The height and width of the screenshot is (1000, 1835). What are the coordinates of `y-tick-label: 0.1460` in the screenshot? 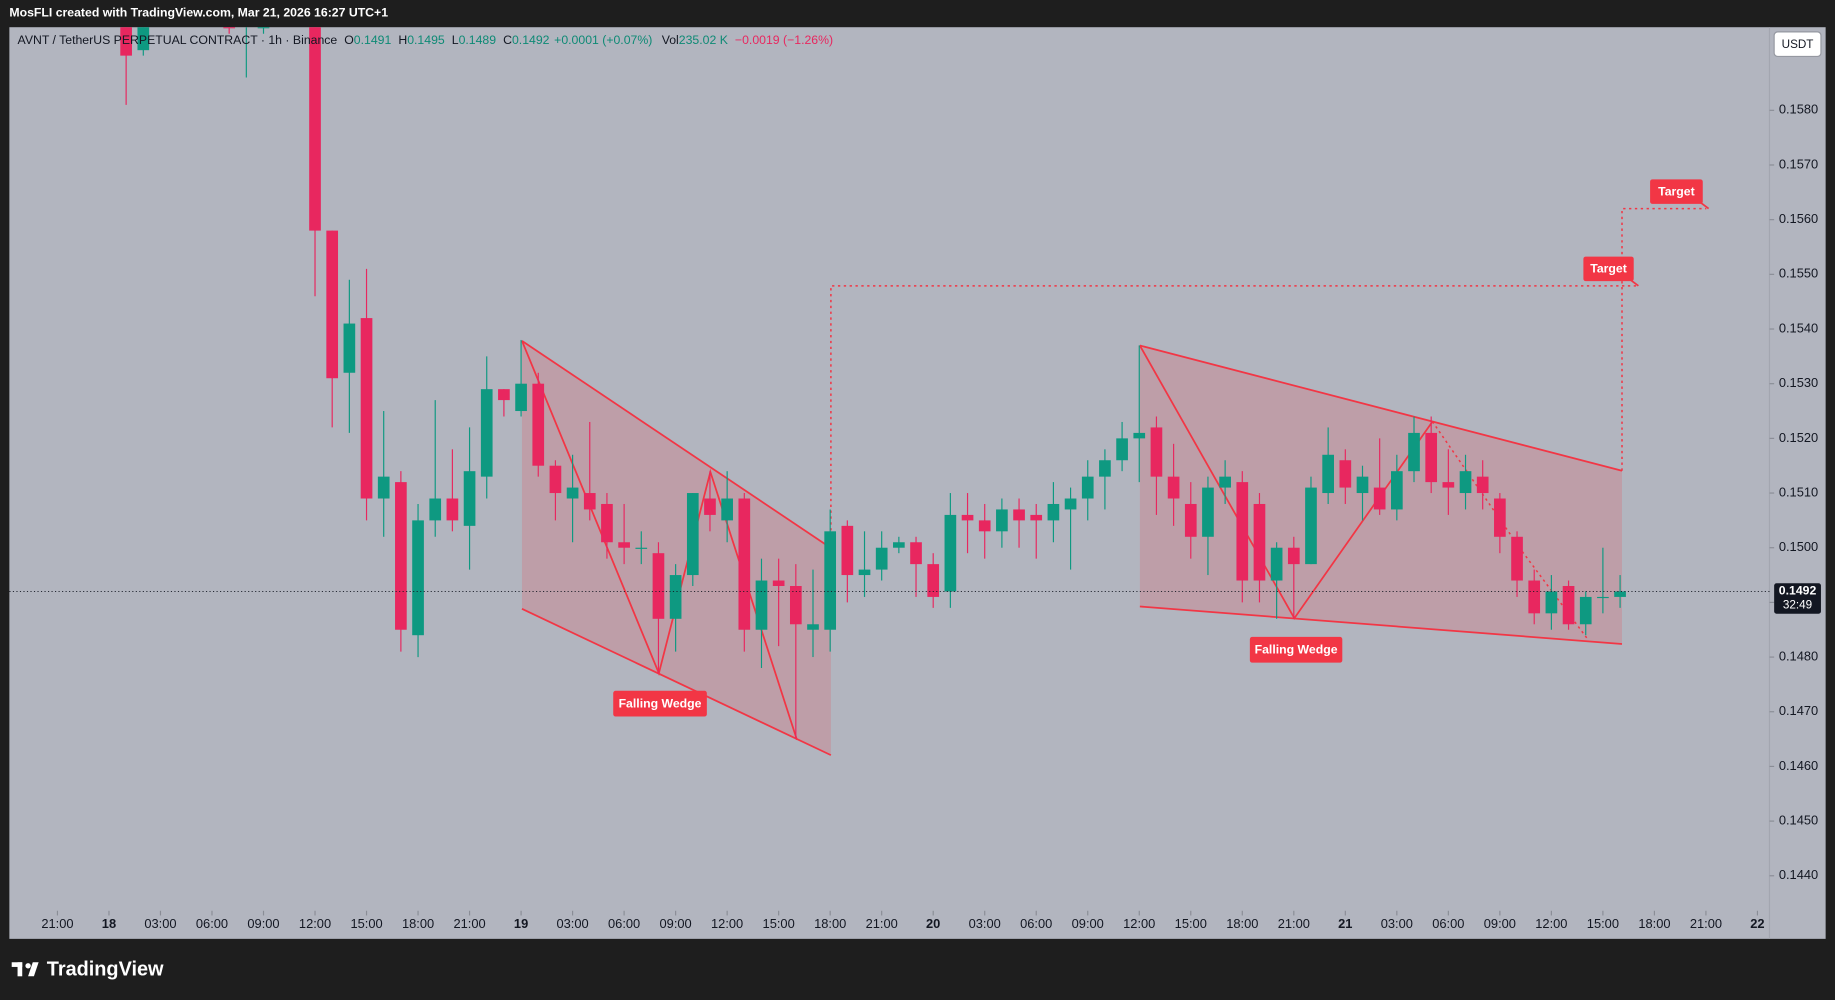 It's located at (1798, 765).